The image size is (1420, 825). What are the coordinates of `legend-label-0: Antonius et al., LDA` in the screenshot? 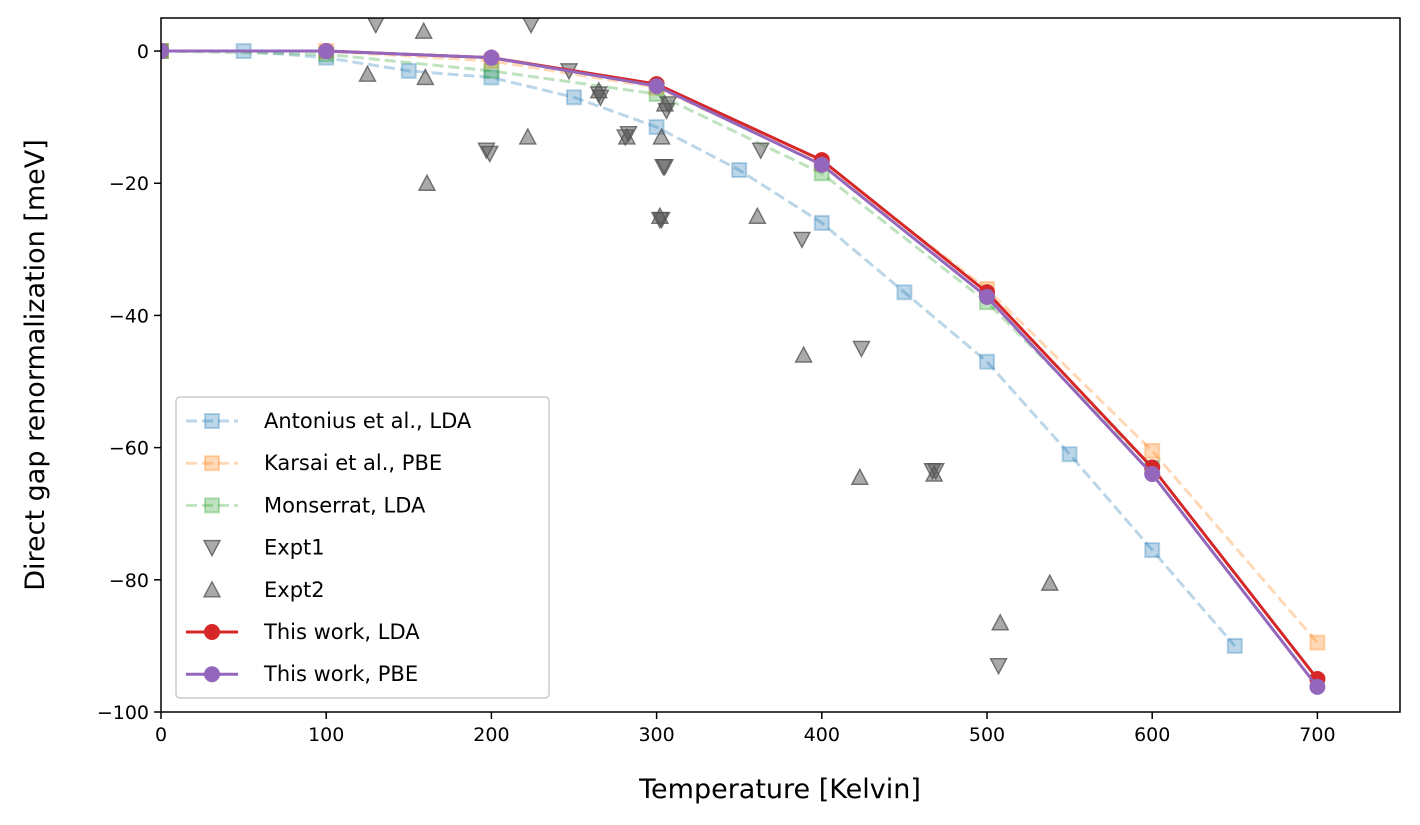 It's located at (368, 421).